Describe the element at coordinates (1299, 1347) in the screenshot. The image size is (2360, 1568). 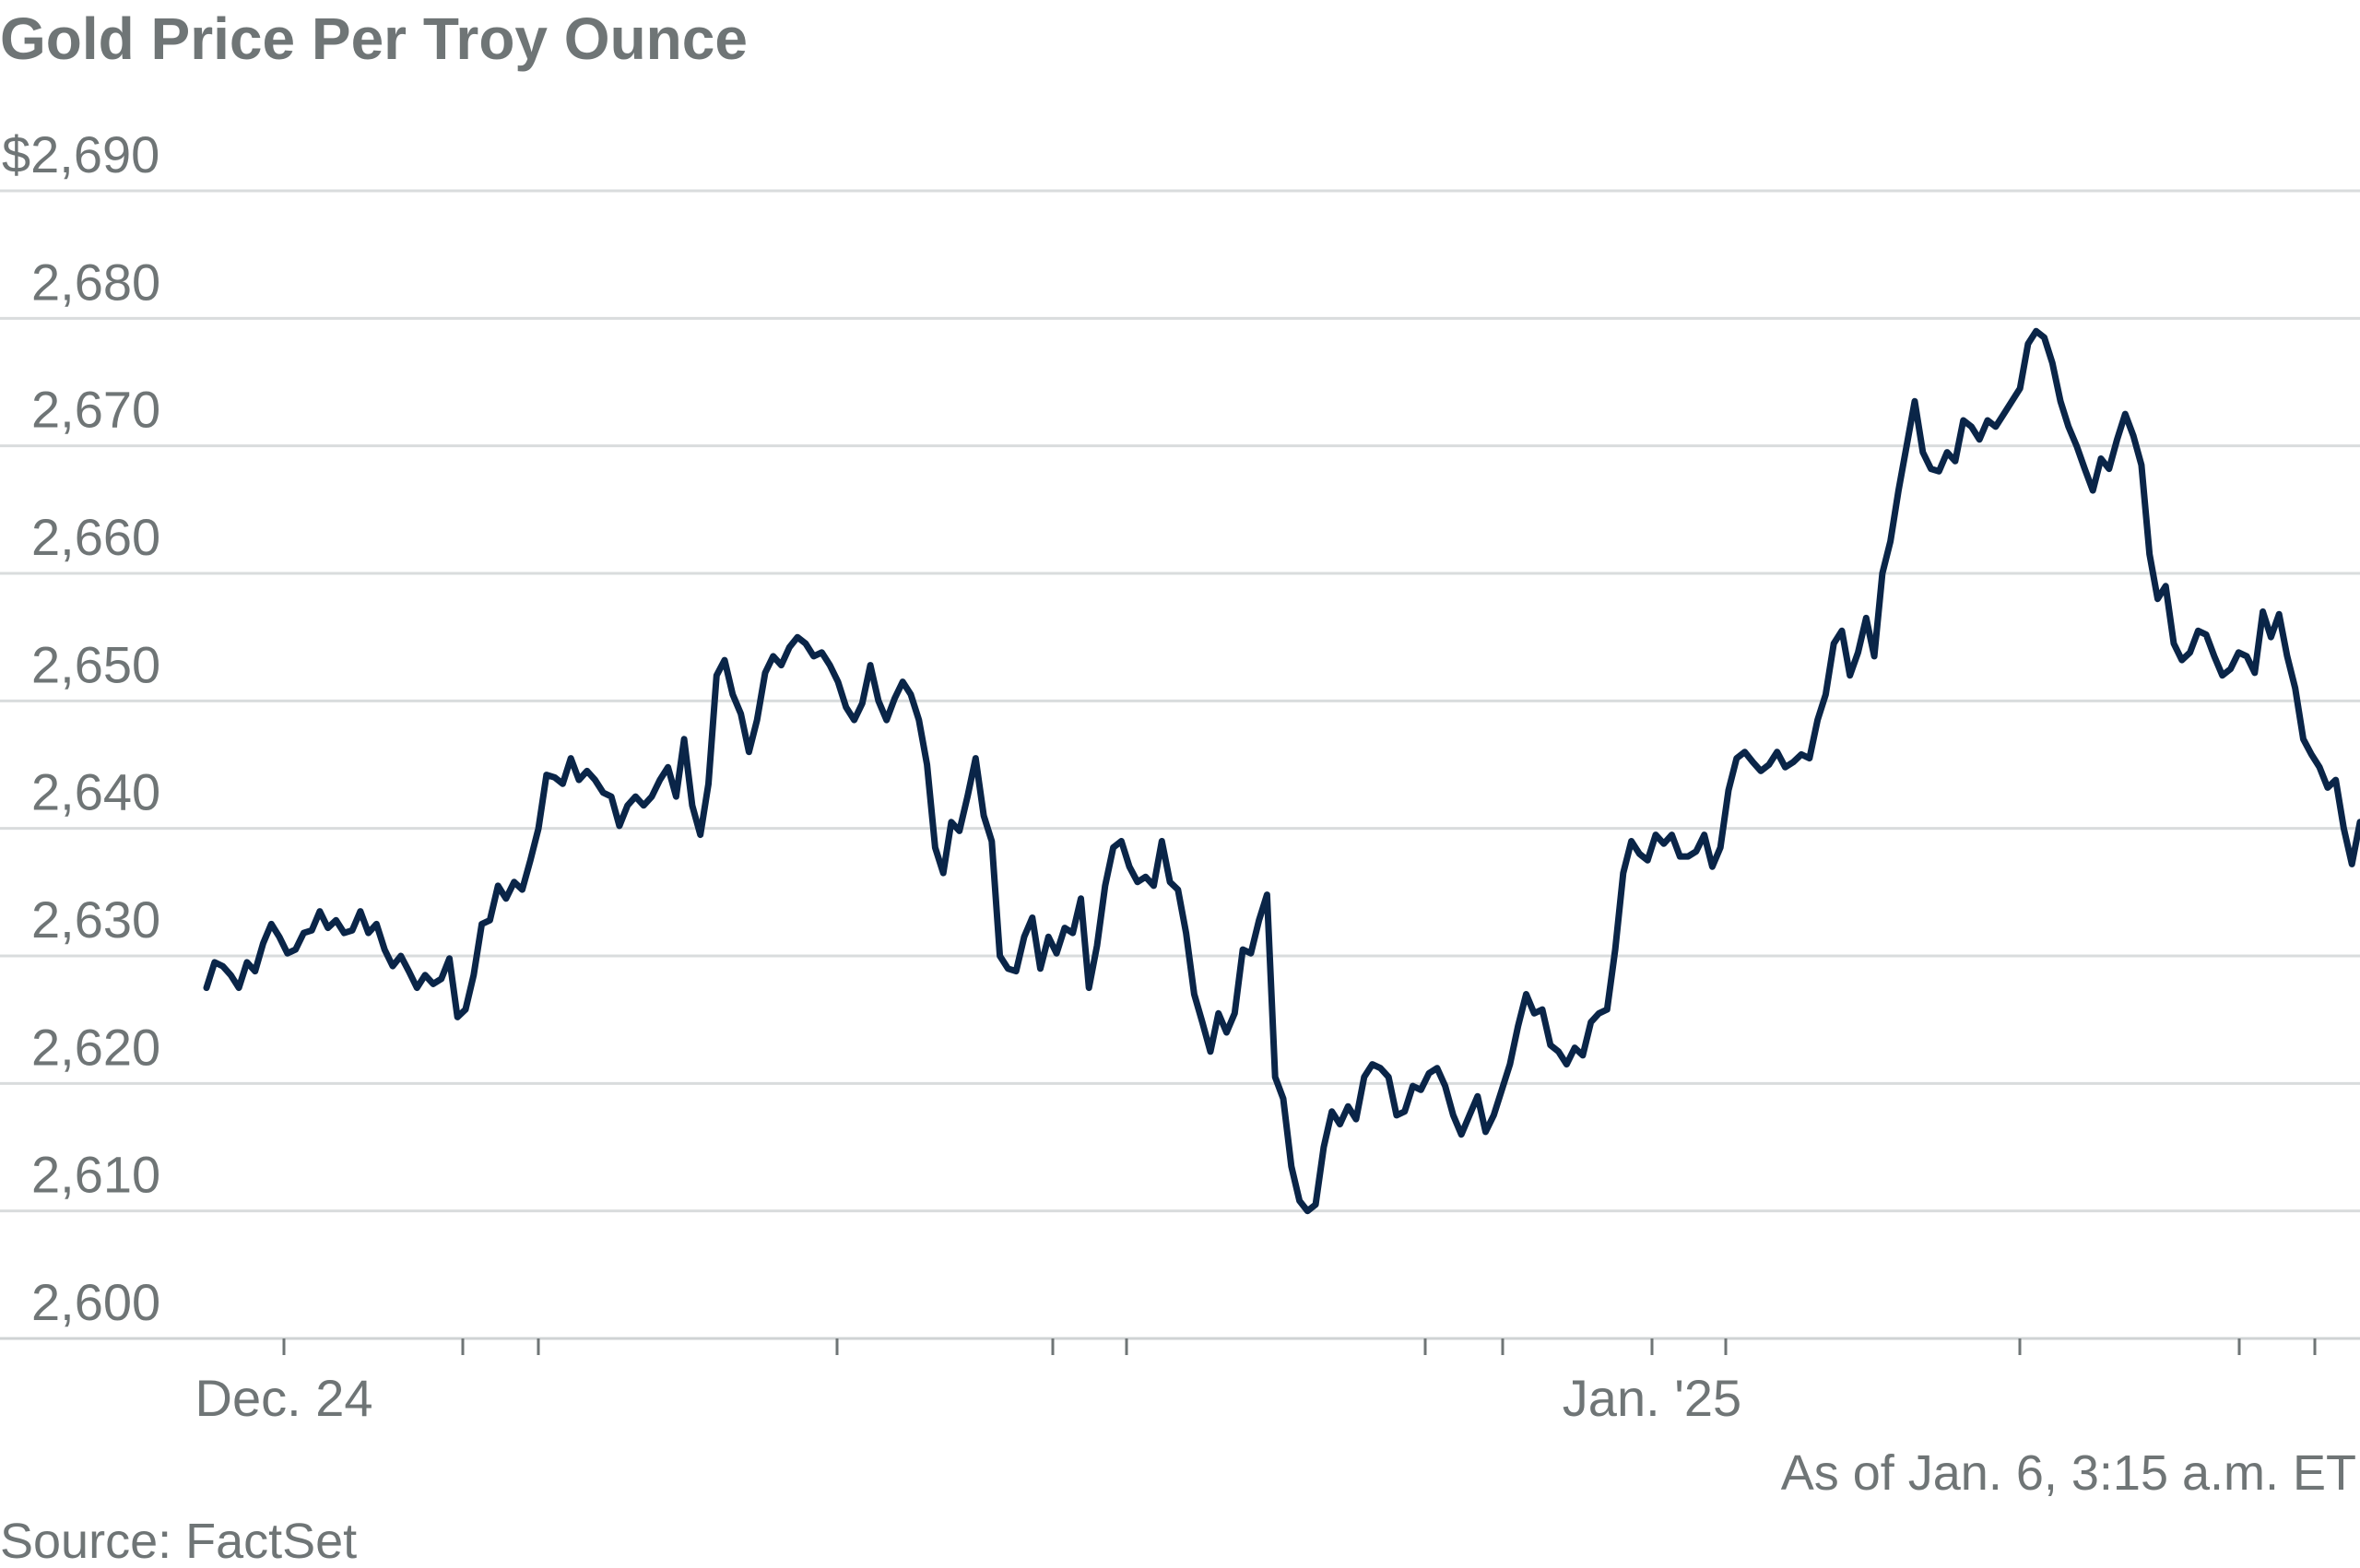
I see `x-axis-ticks` at that location.